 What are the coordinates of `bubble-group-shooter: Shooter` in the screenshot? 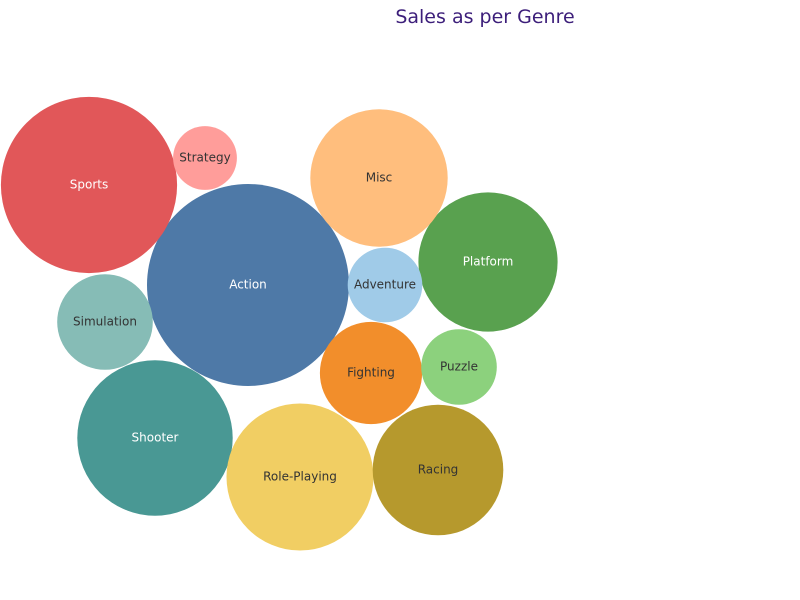 It's located at (155, 438).